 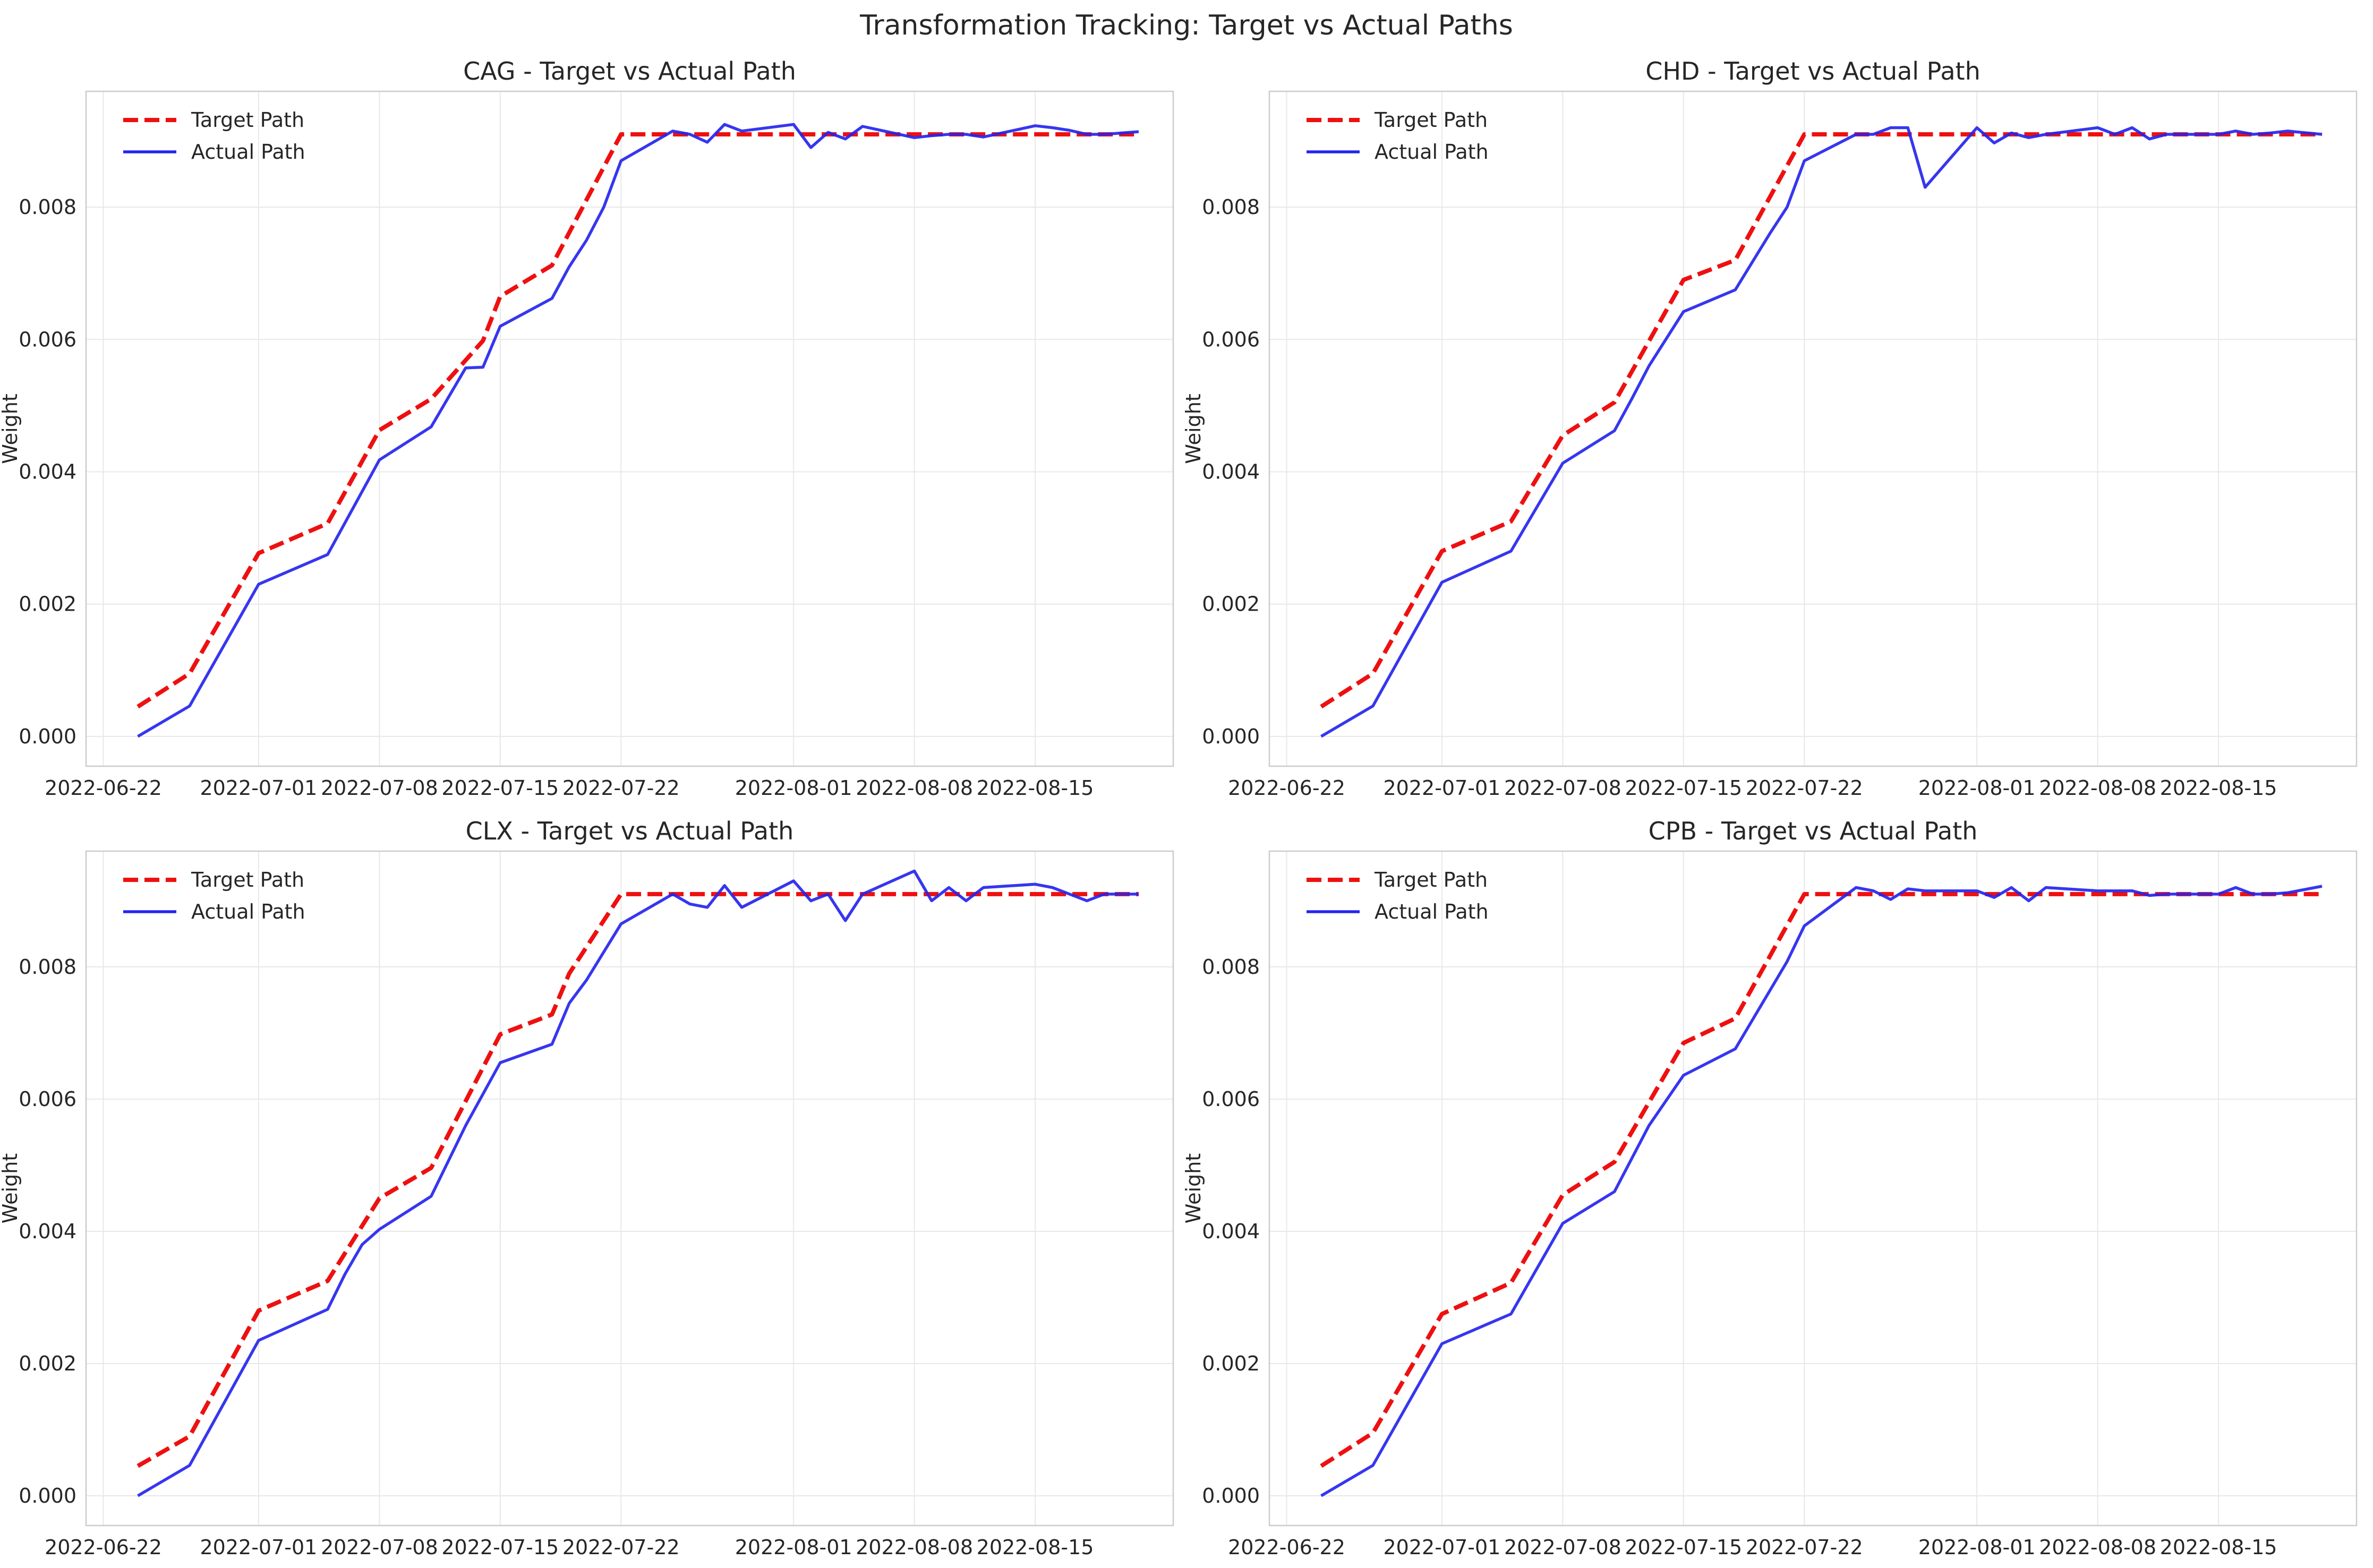 What do you see at coordinates (1813, 831) in the screenshot?
I see `panel-title: CPB - Target vs Actual Path` at bounding box center [1813, 831].